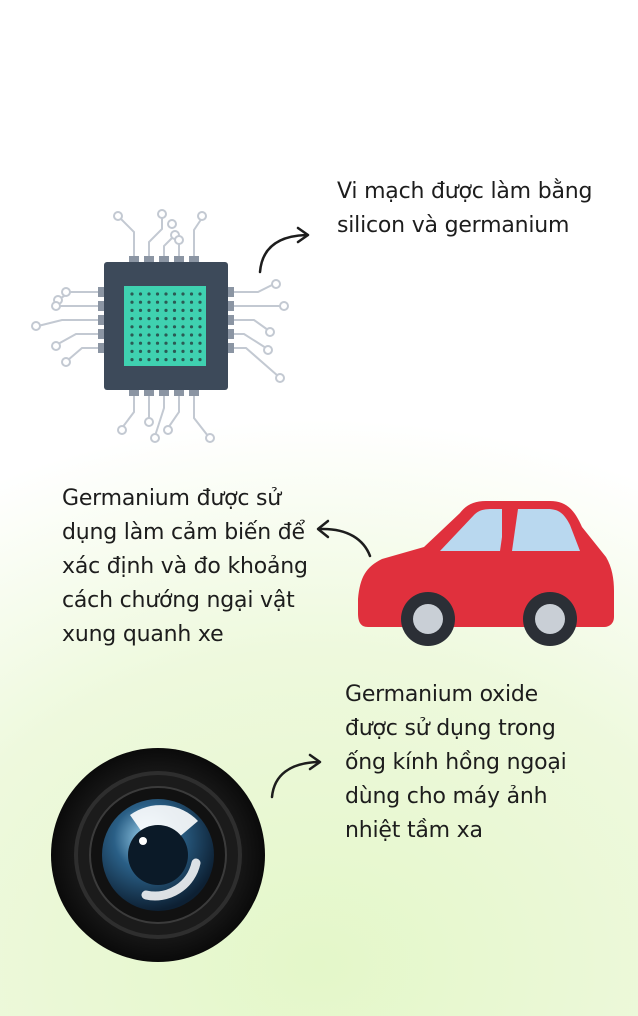  Describe the element at coordinates (143, 634) in the screenshot. I see `car-caption-line: xung quanh xe` at that location.